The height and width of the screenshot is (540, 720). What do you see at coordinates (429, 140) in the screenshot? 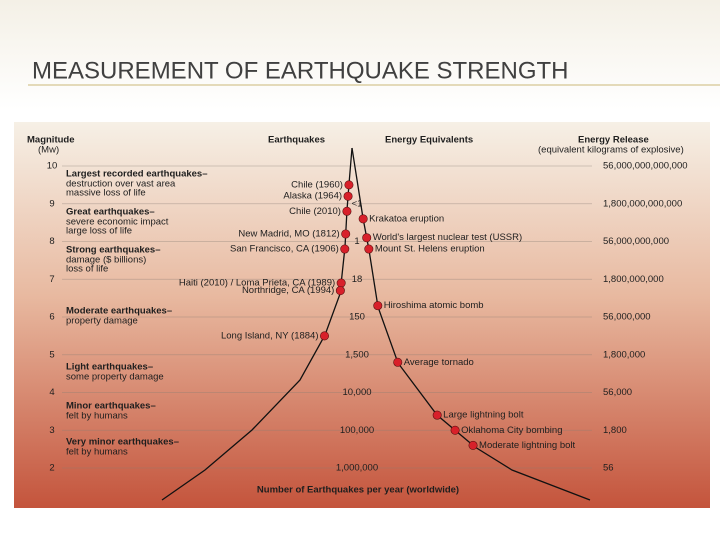
I see `header: Energy Equivalents` at bounding box center [429, 140].